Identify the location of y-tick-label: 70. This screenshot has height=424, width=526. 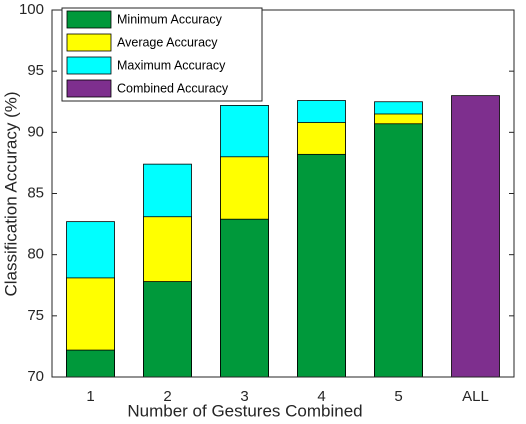
(35, 376).